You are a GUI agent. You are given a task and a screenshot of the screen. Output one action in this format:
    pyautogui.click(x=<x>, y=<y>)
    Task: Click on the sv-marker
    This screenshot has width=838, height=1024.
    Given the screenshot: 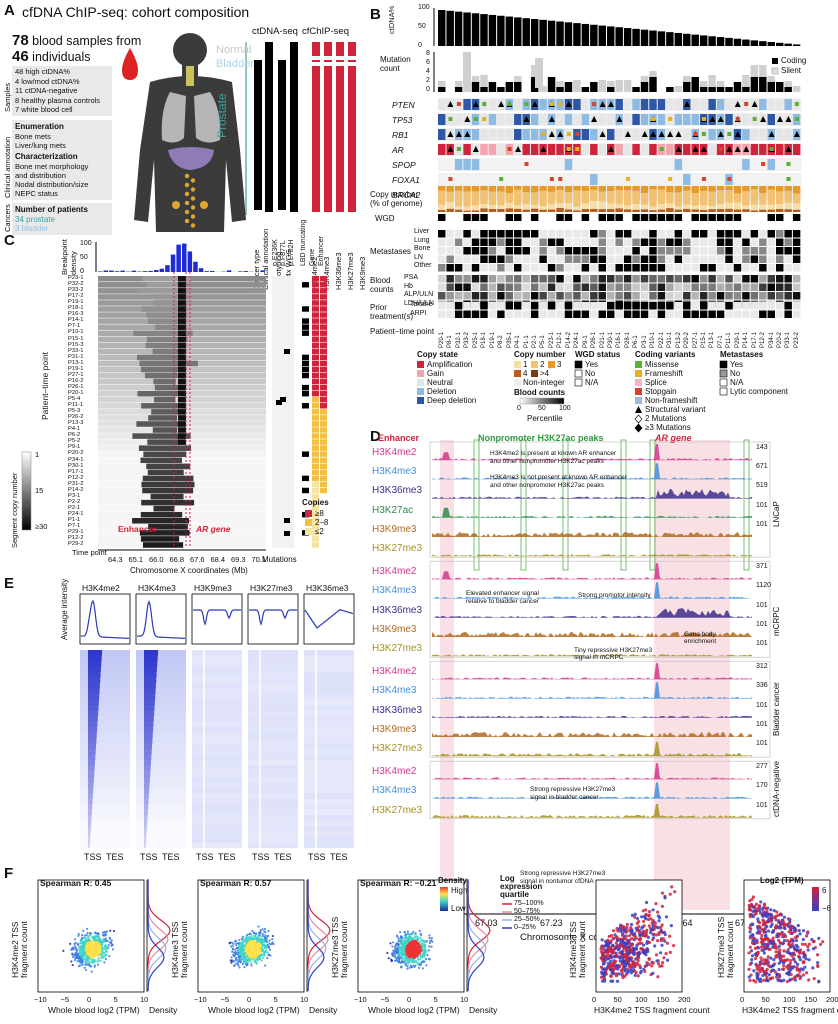 What is the action you would take?
    pyautogui.click(x=467, y=119)
    